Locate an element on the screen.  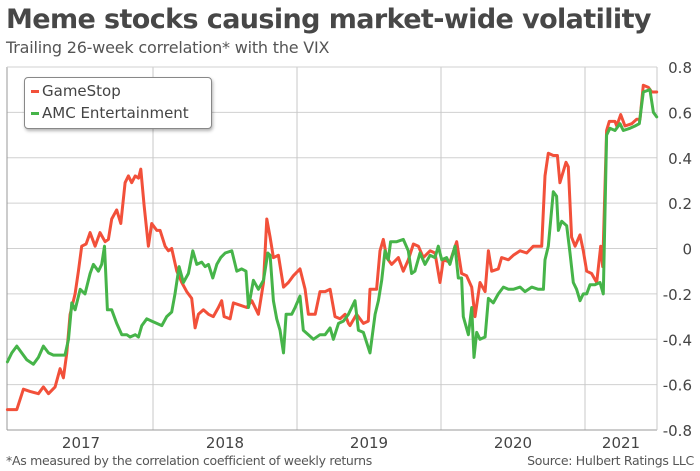
y-tick-label: 0.6 is located at coordinates (680, 113).